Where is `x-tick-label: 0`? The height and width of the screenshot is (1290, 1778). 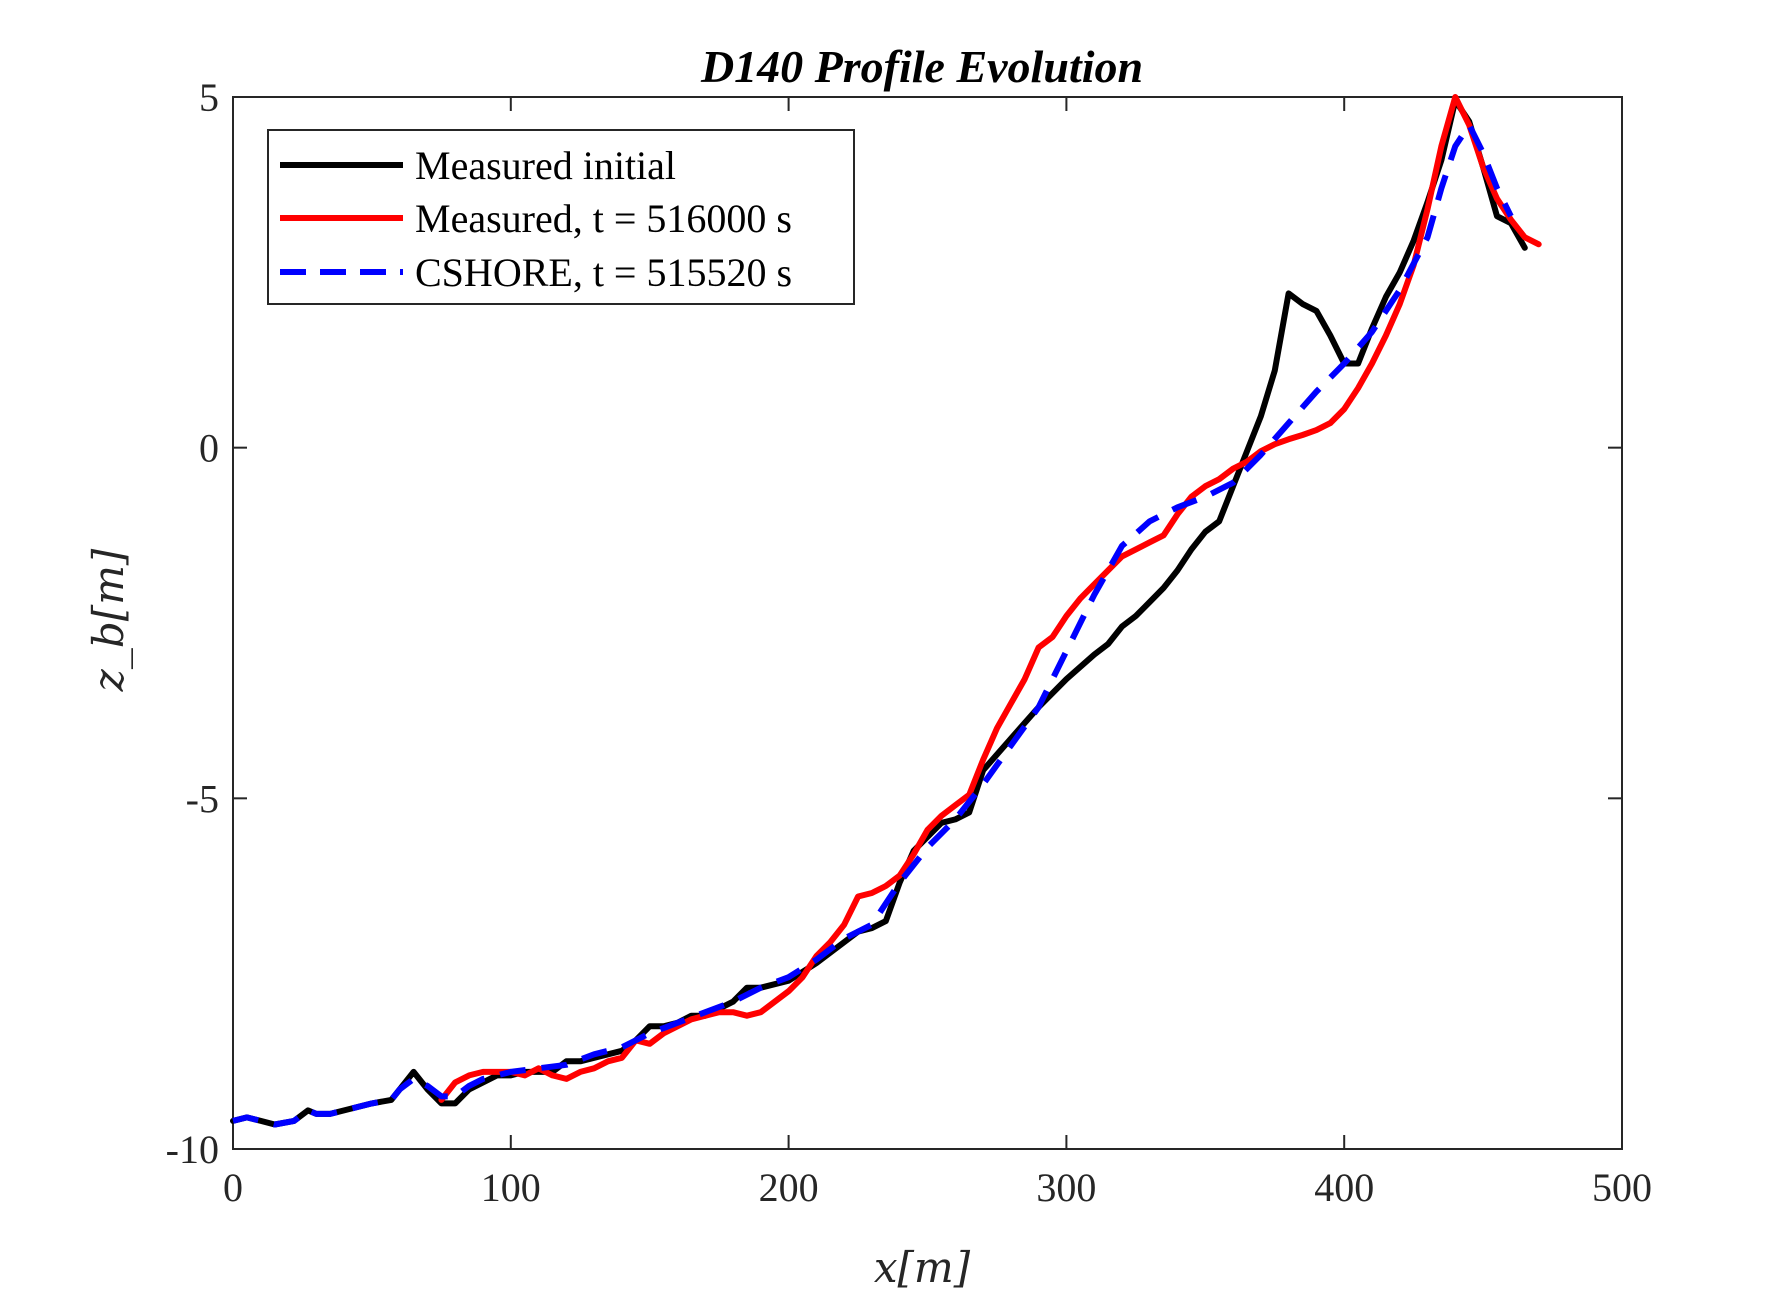
x-tick-label: 0 is located at coordinates (233, 1187).